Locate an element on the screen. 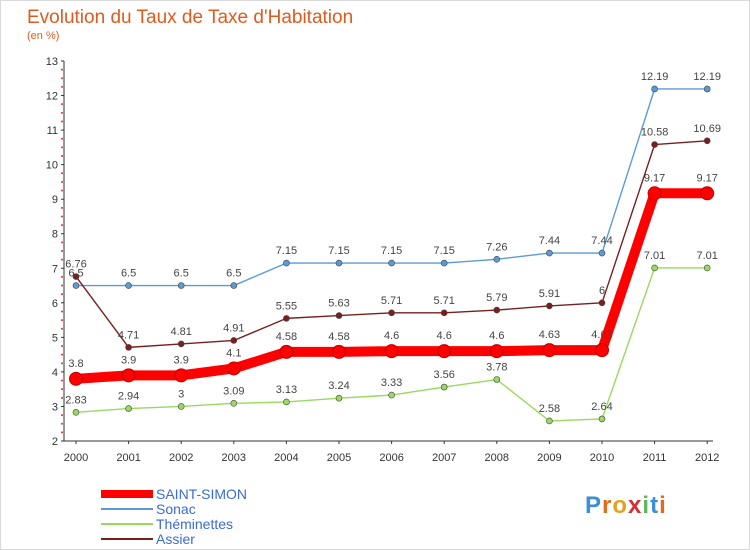  data-label: 3 is located at coordinates (181, 394).